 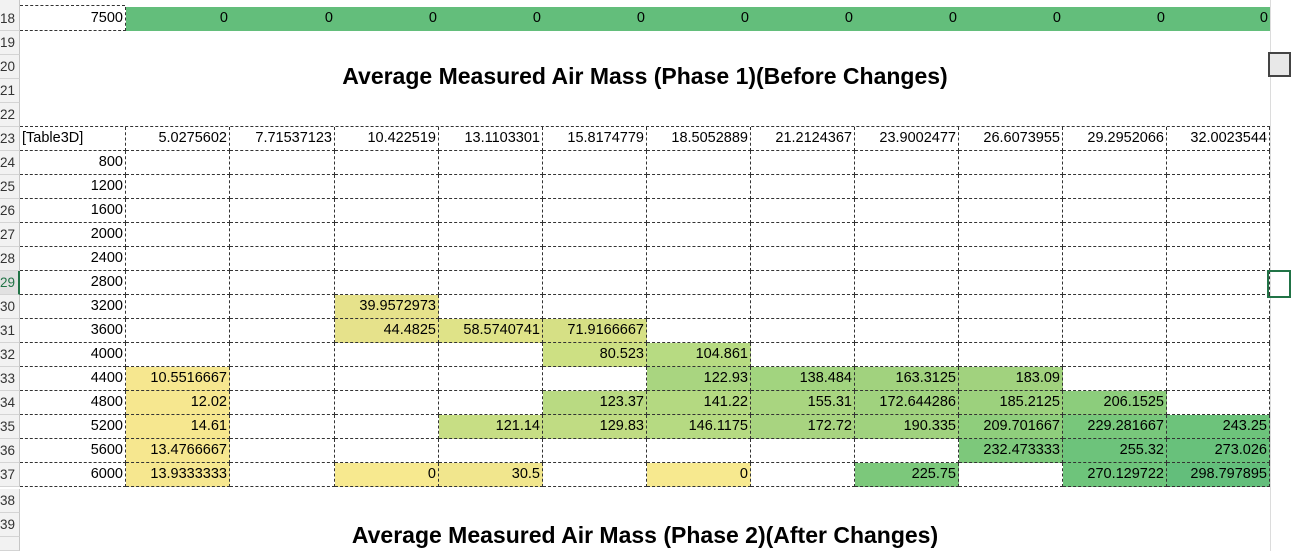 What do you see at coordinates (907, 19) in the screenshot?
I see `cell-7500-col-8: 0` at bounding box center [907, 19].